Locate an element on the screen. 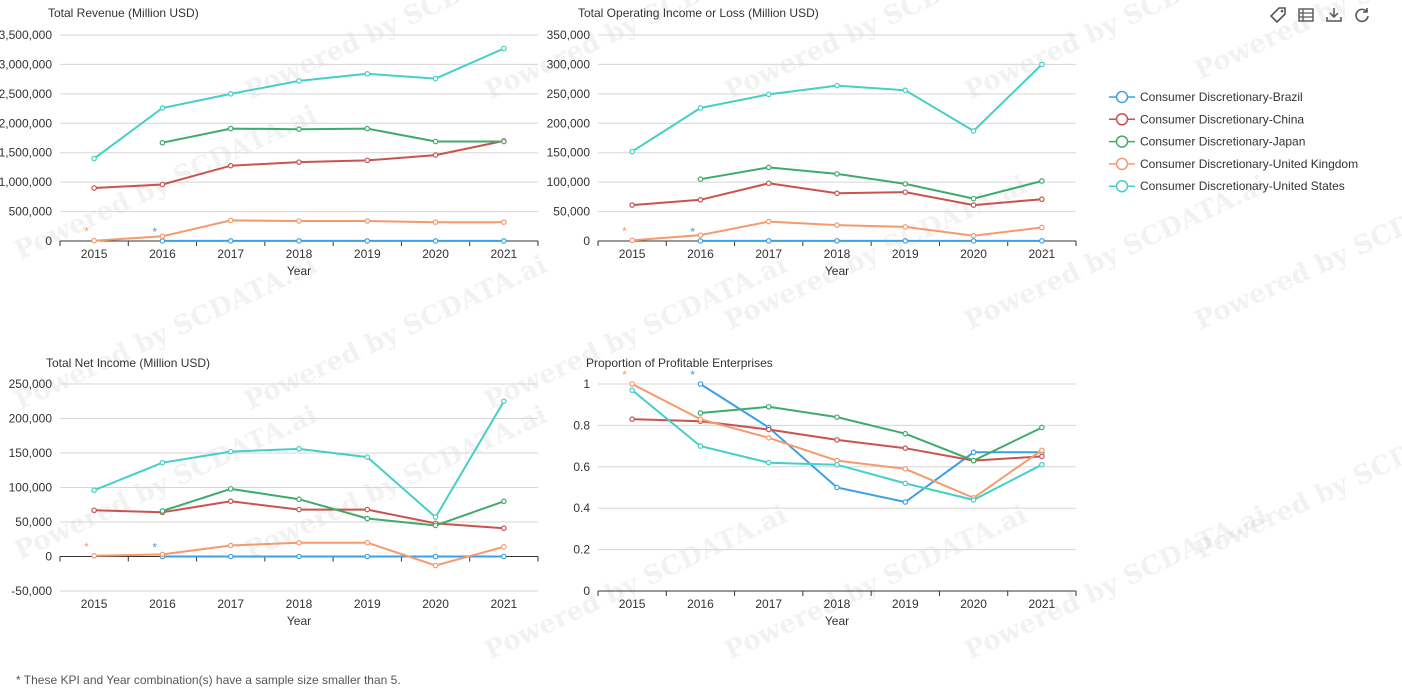  legend-item: Consumer Discretionary-China is located at coordinates (1206, 119).